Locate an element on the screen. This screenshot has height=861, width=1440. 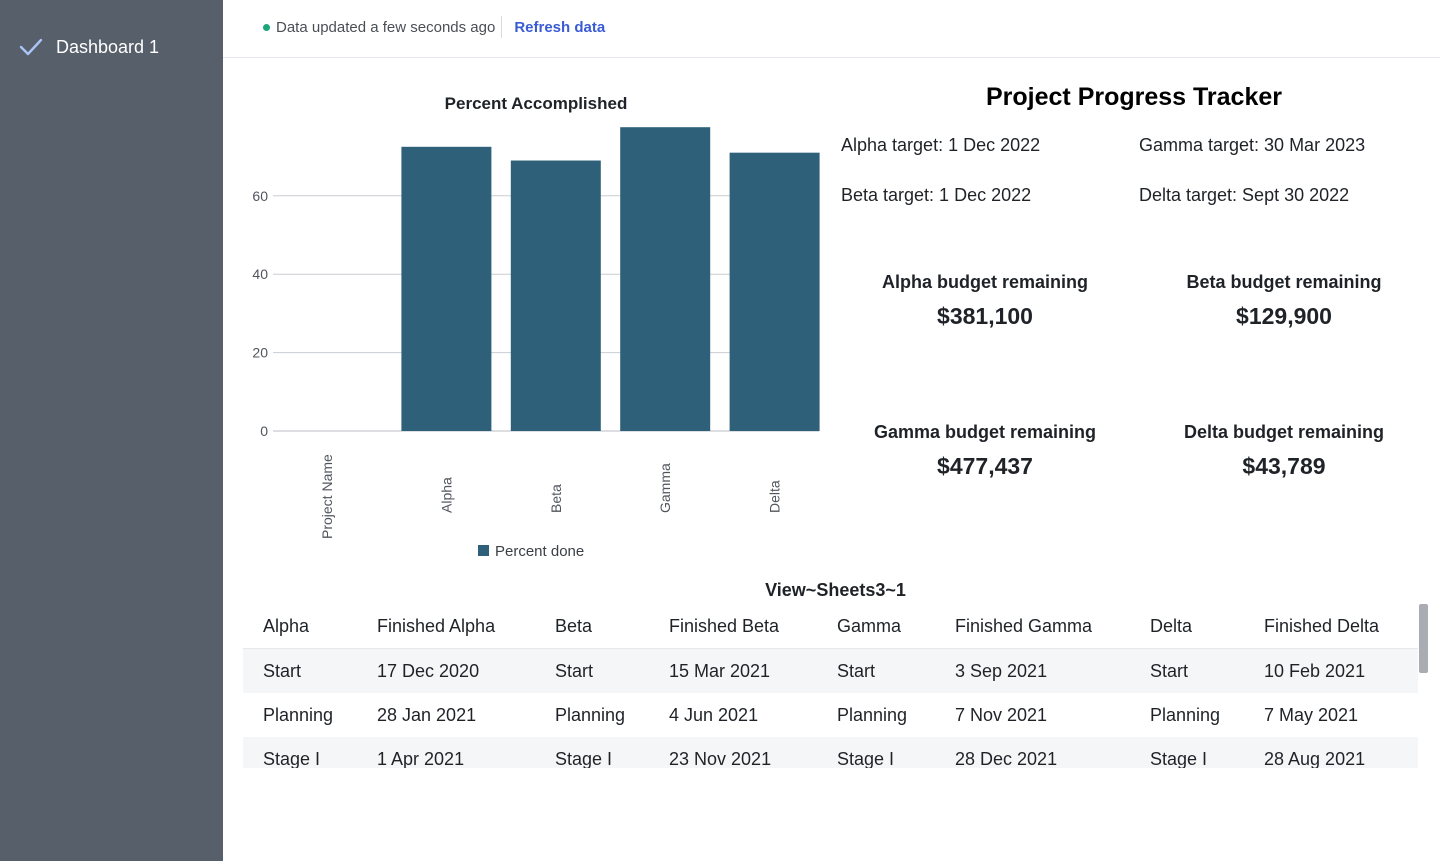
alpha-budget-card: Alpha budget remaining $381,100 is located at coordinates (985, 301).